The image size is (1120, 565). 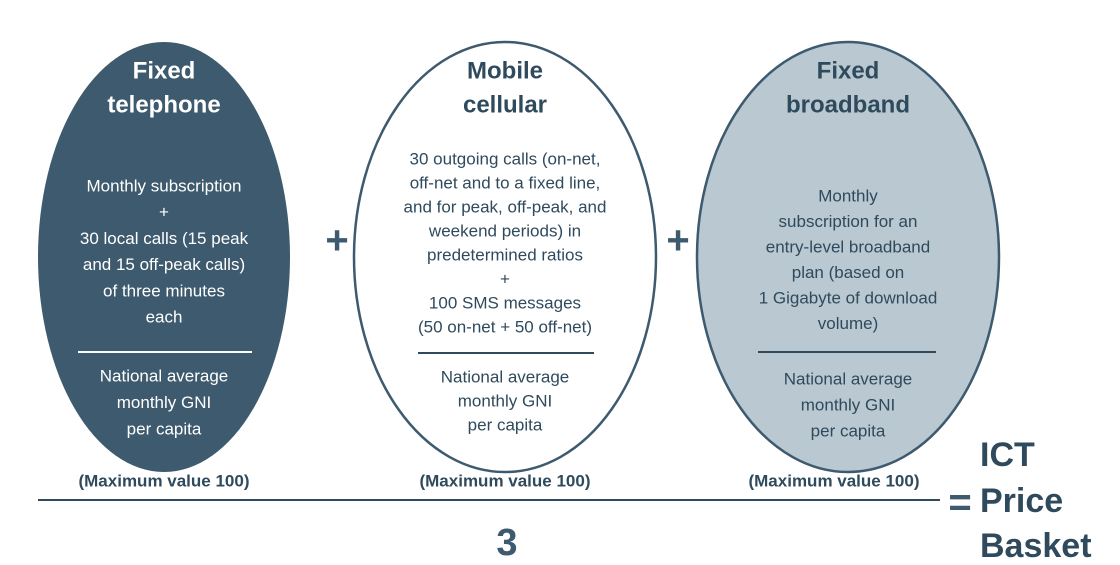 What do you see at coordinates (1007, 455) in the screenshot?
I see `result: ICT` at bounding box center [1007, 455].